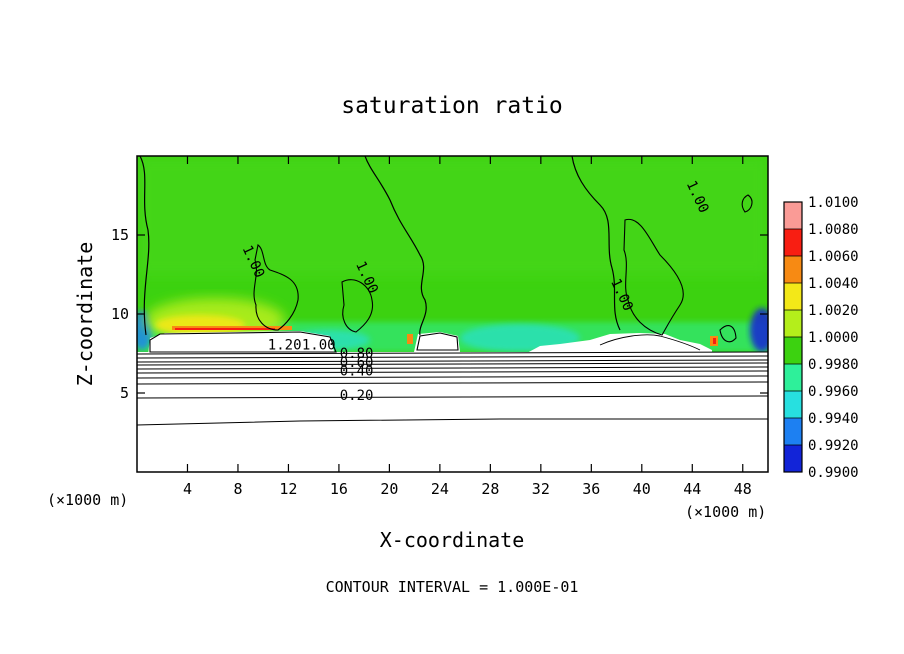 The image size is (904, 654). I want to click on colorbar-label: 1.0100, so click(833, 203).